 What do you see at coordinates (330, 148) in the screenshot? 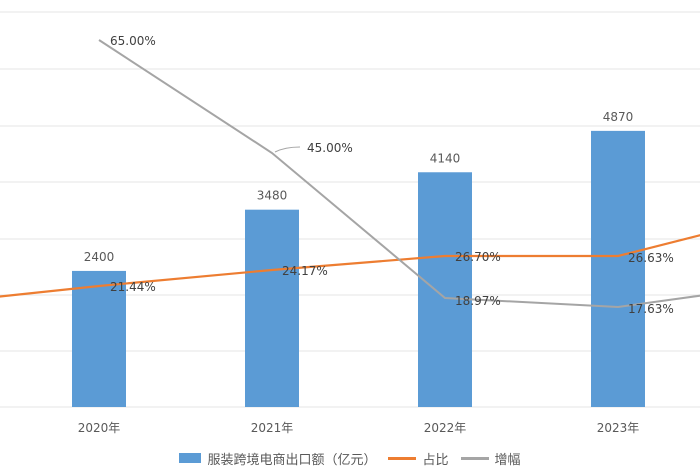
I see `growth-value-label: 45.00%` at bounding box center [330, 148].